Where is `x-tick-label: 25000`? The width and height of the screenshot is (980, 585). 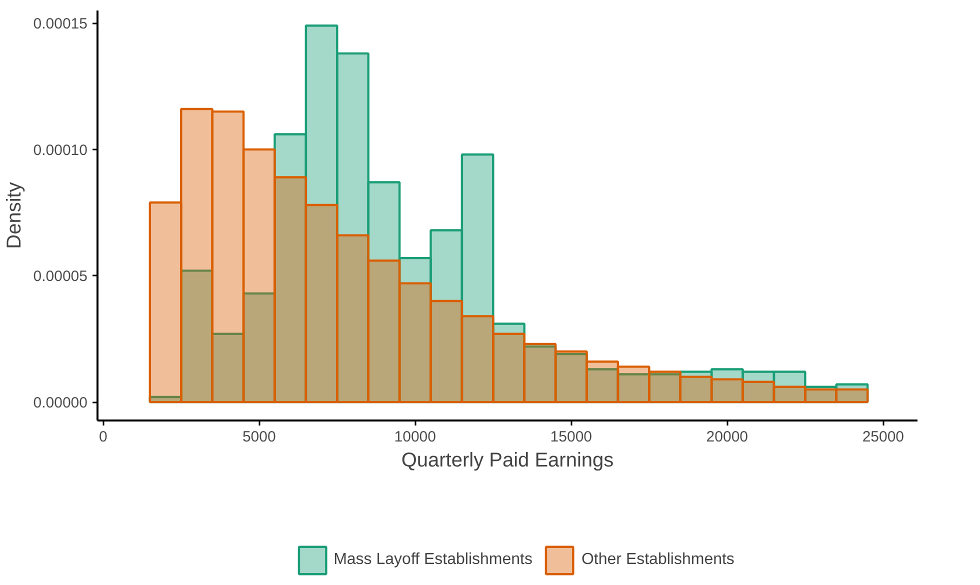 x-tick-label: 25000 is located at coordinates (883, 437).